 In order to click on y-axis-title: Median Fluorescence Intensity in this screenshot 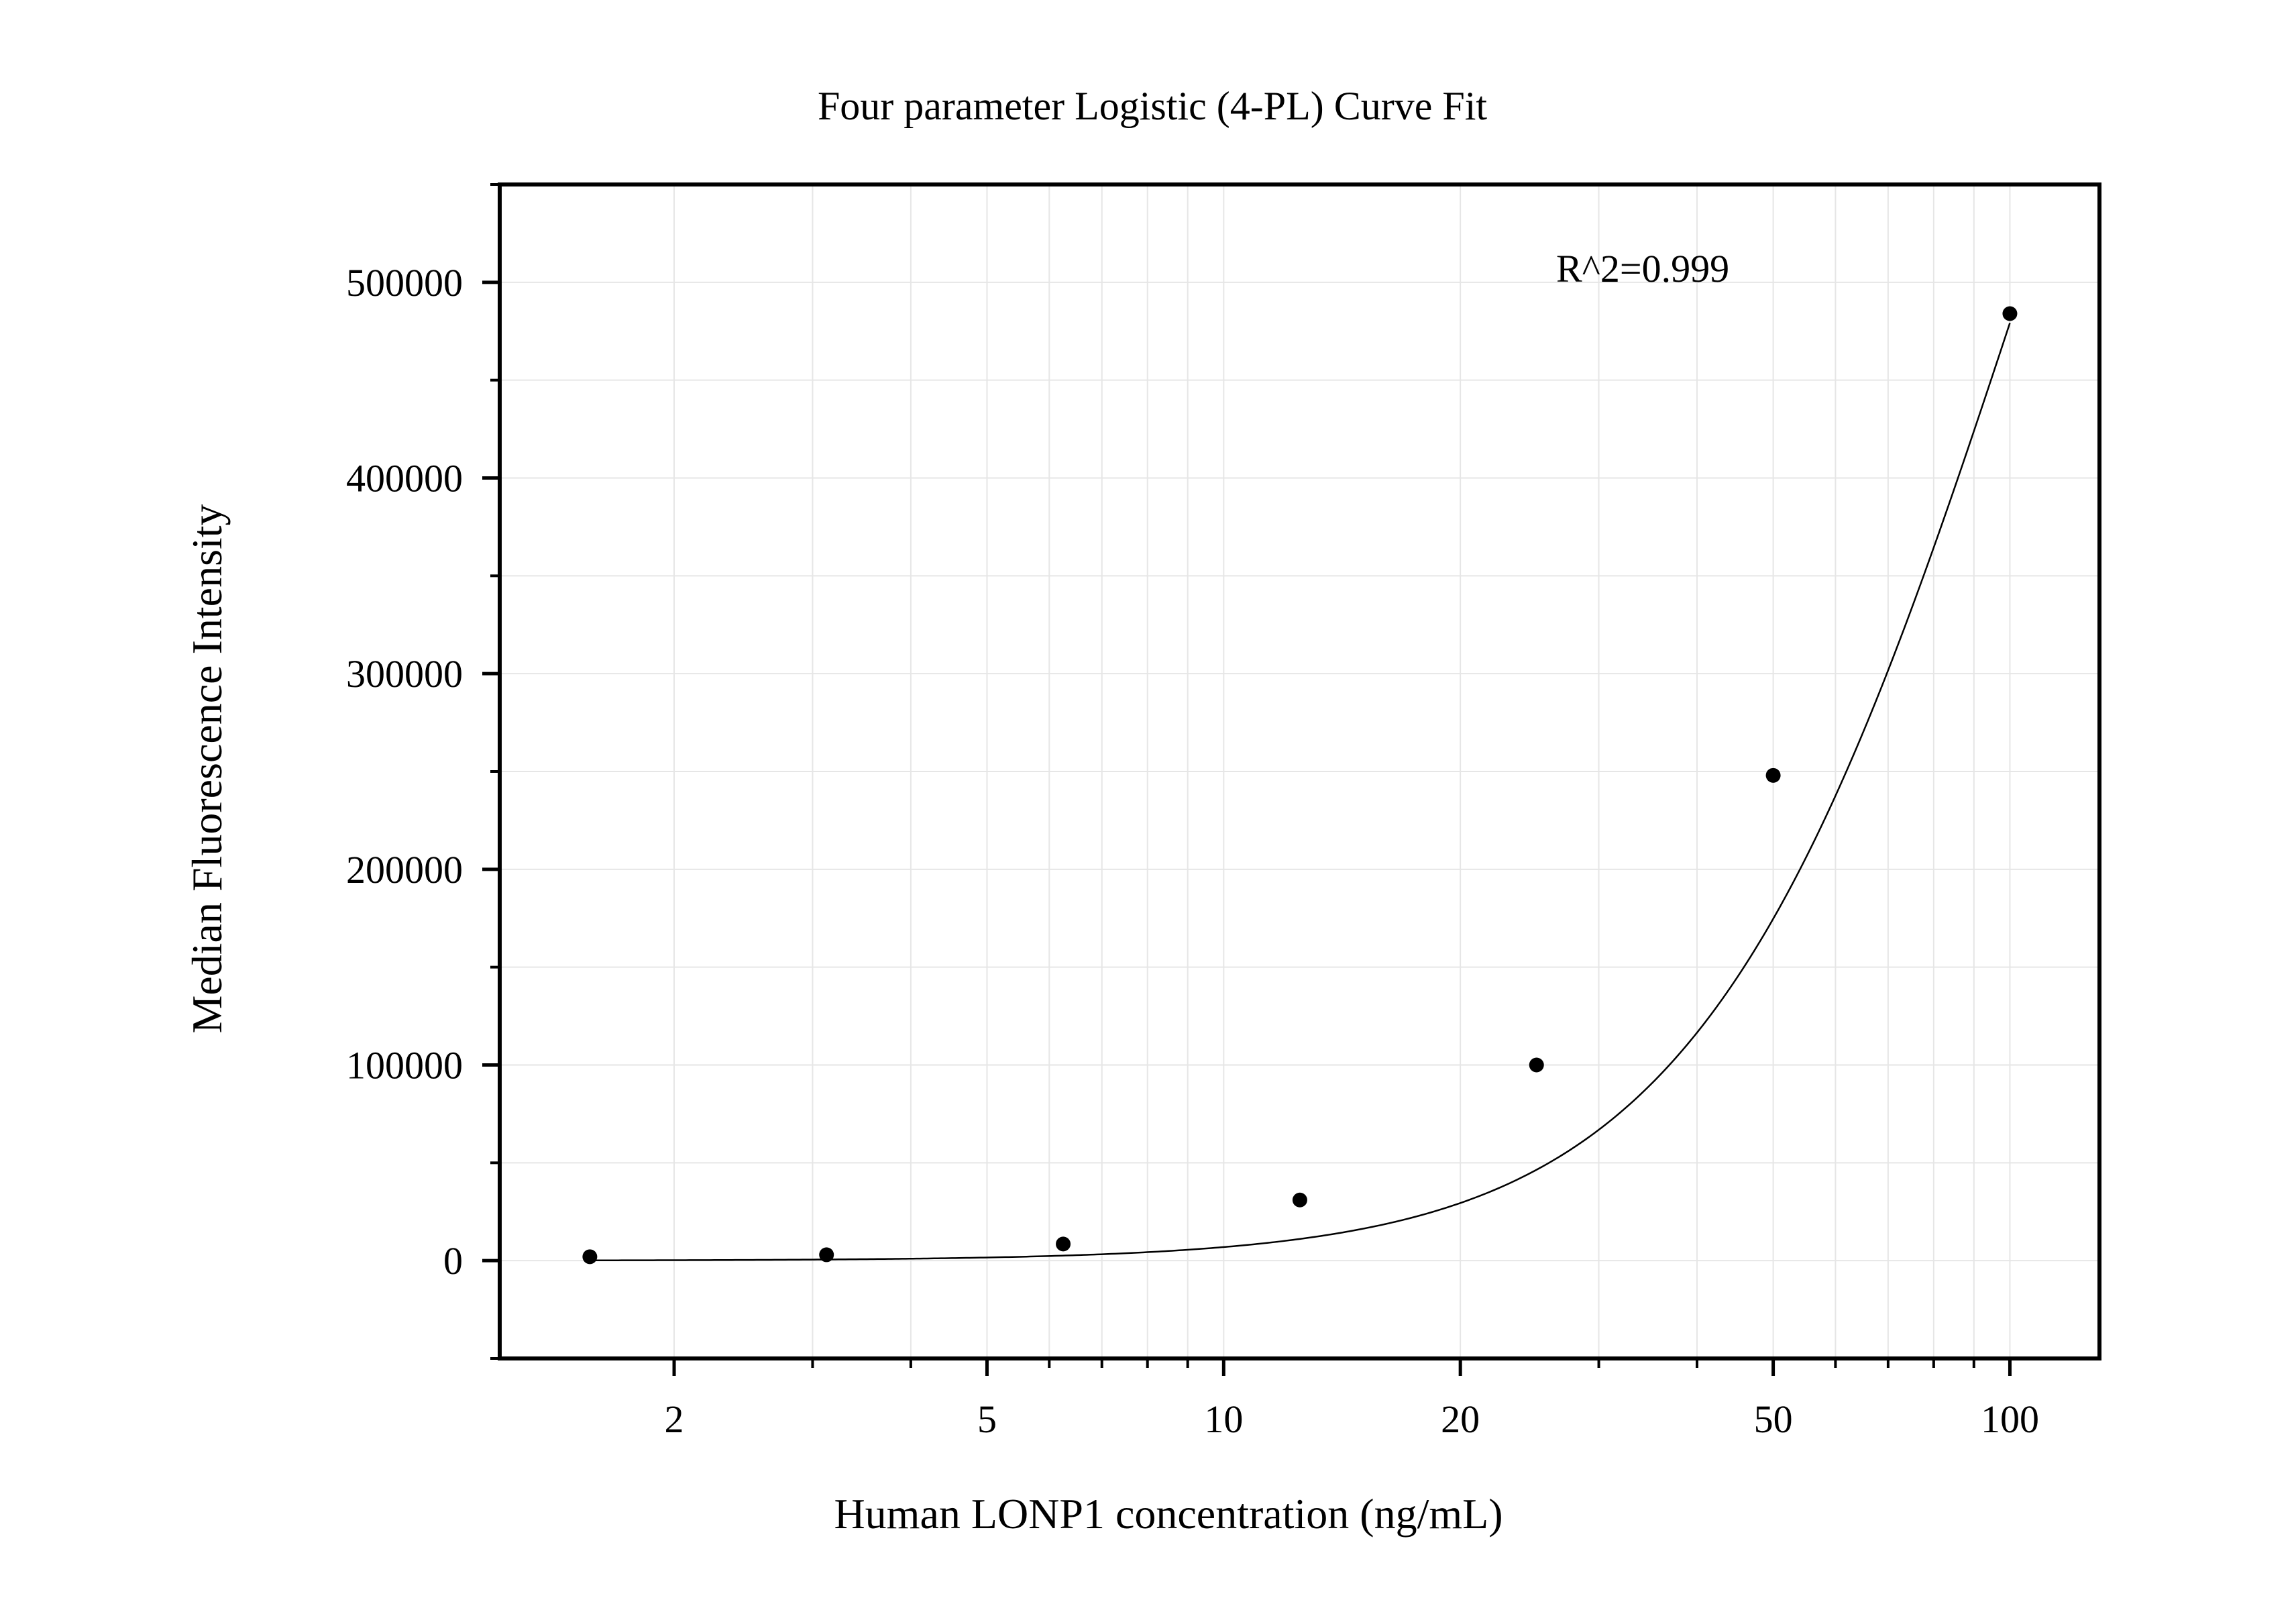, I will do `click(207, 768)`.